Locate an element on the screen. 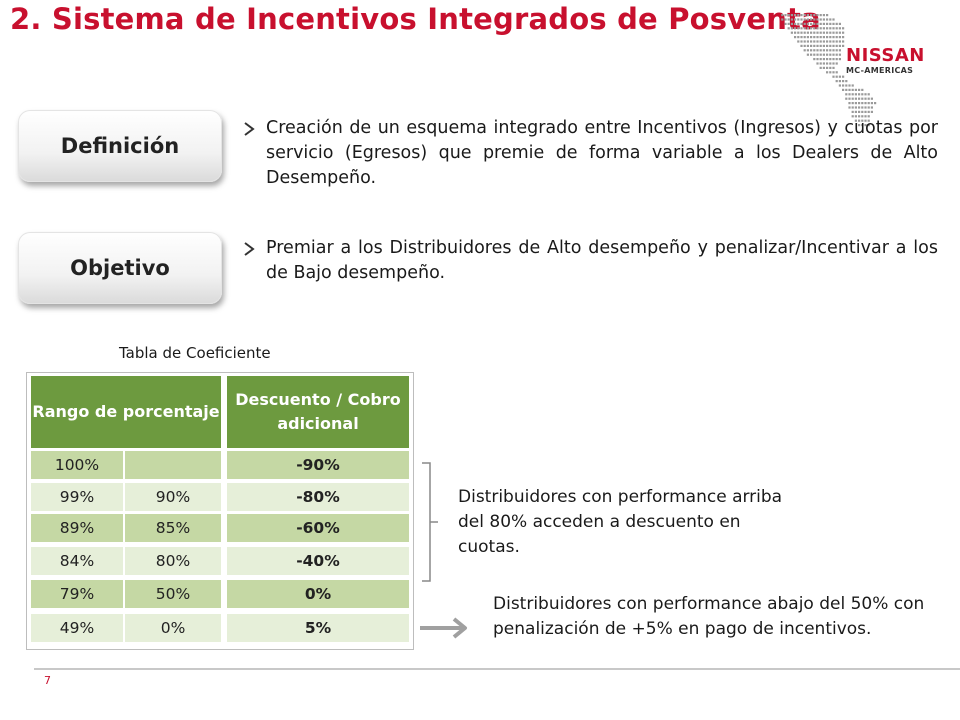 The width and height of the screenshot is (960, 720). table-row: 100% -90% is located at coordinates (220, 465).